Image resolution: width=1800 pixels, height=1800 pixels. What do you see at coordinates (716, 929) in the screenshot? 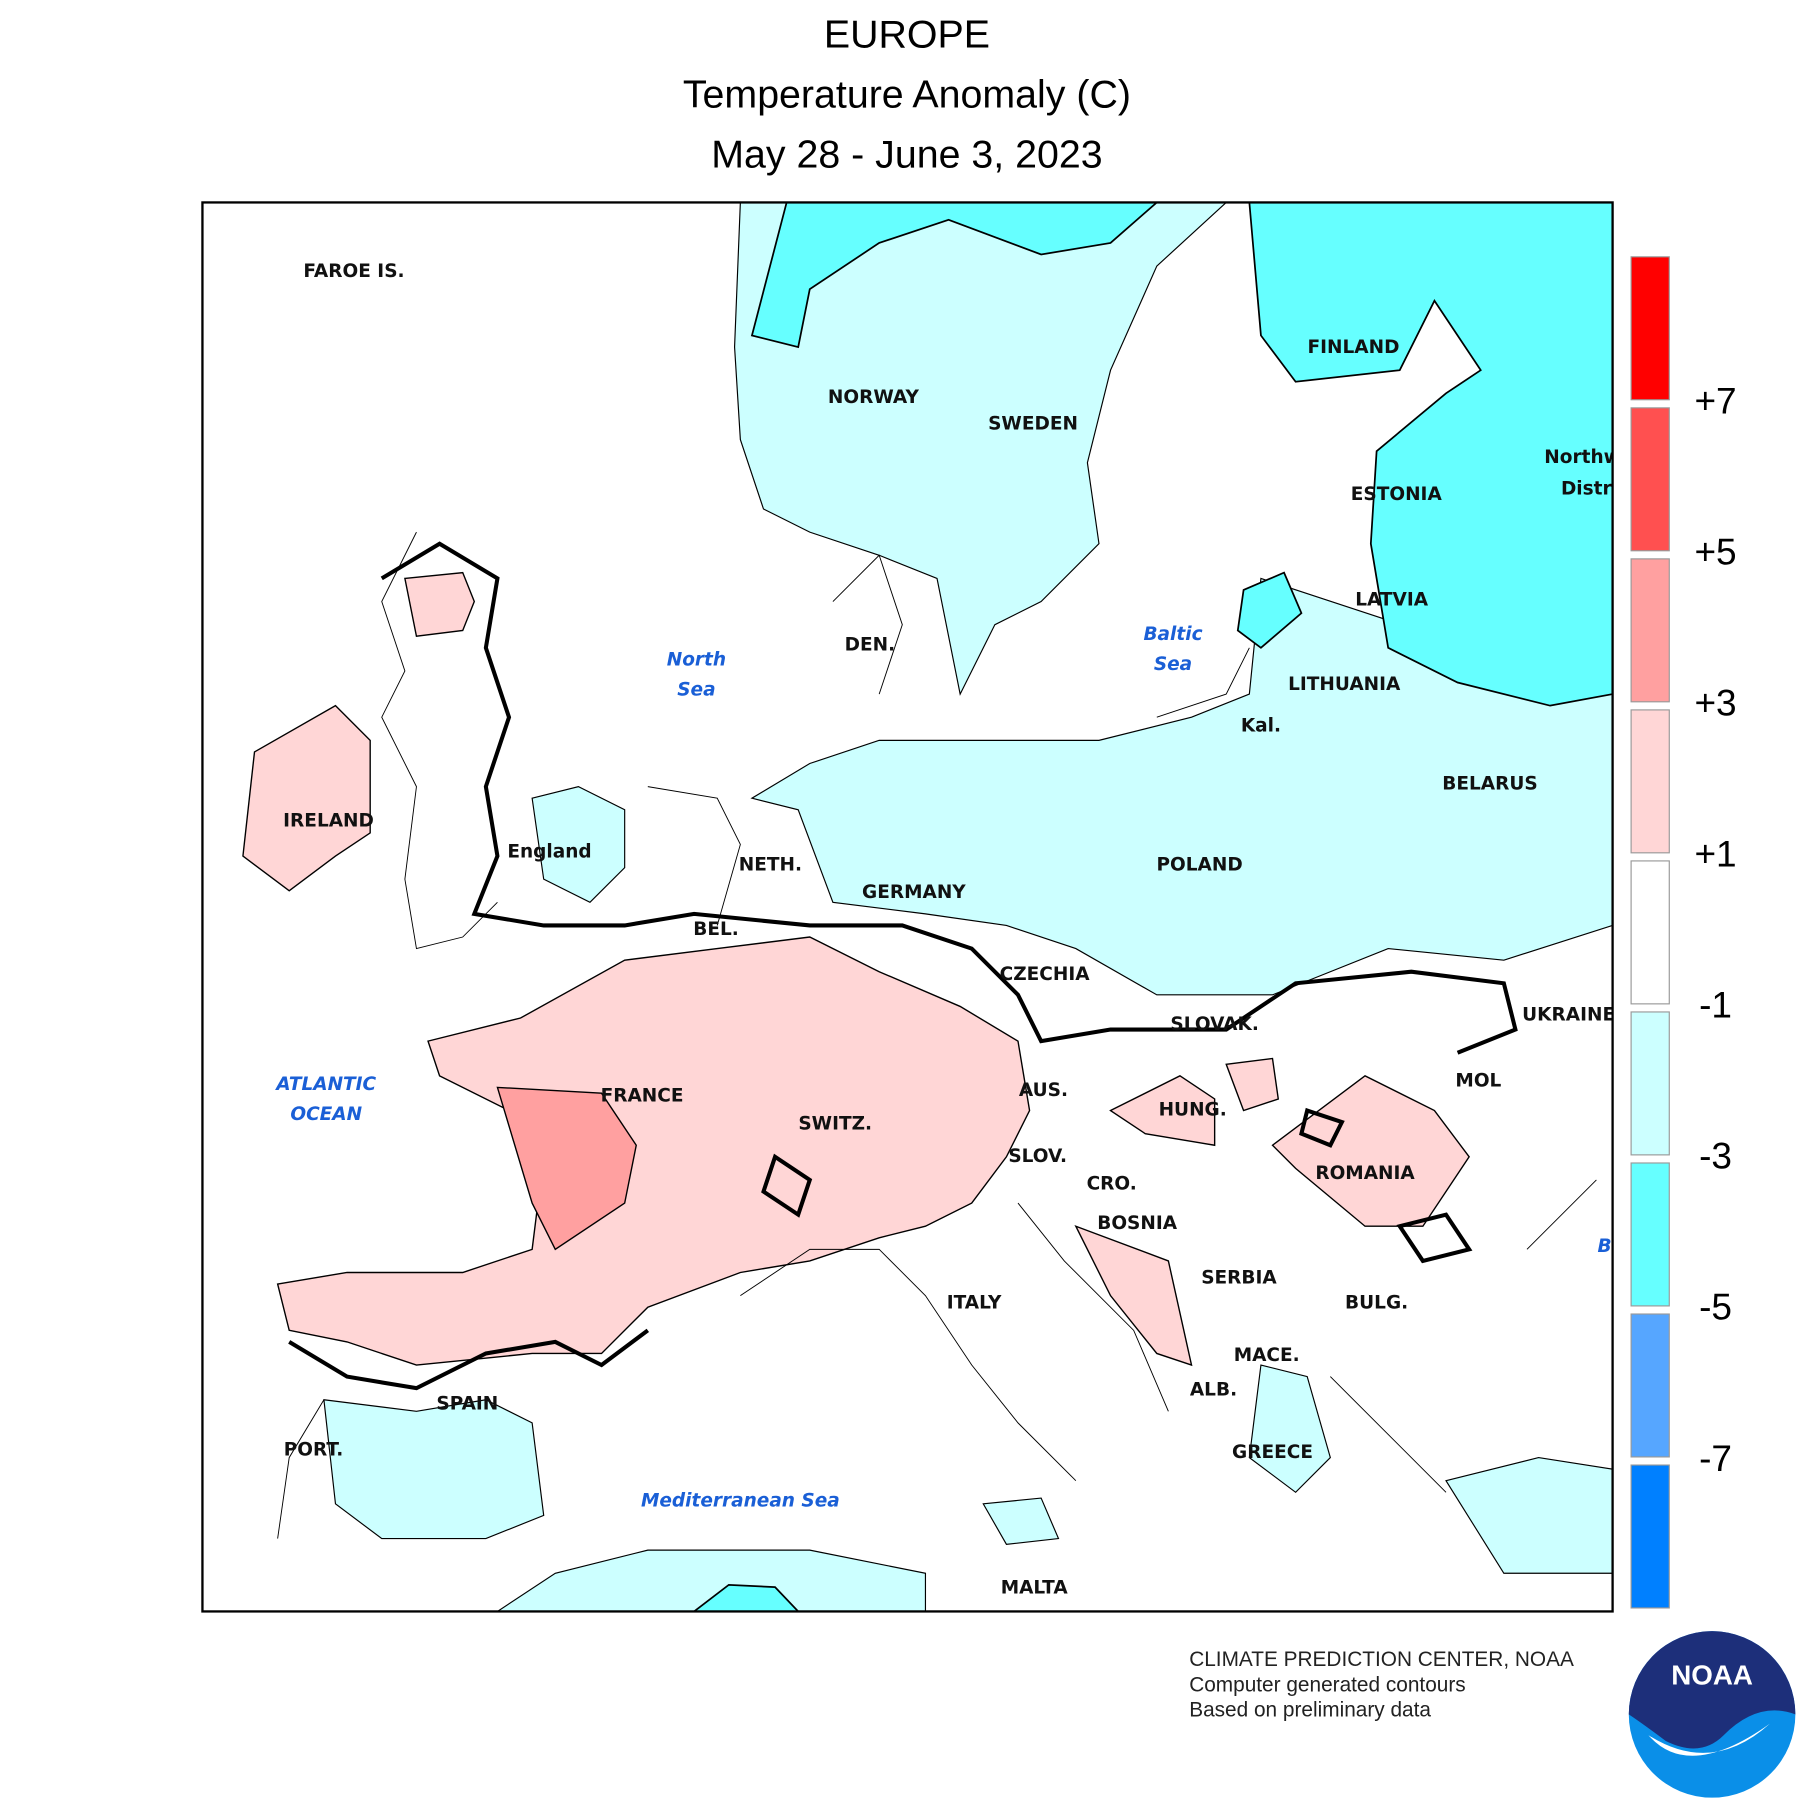
I see `country-label: BEL.` at bounding box center [716, 929].